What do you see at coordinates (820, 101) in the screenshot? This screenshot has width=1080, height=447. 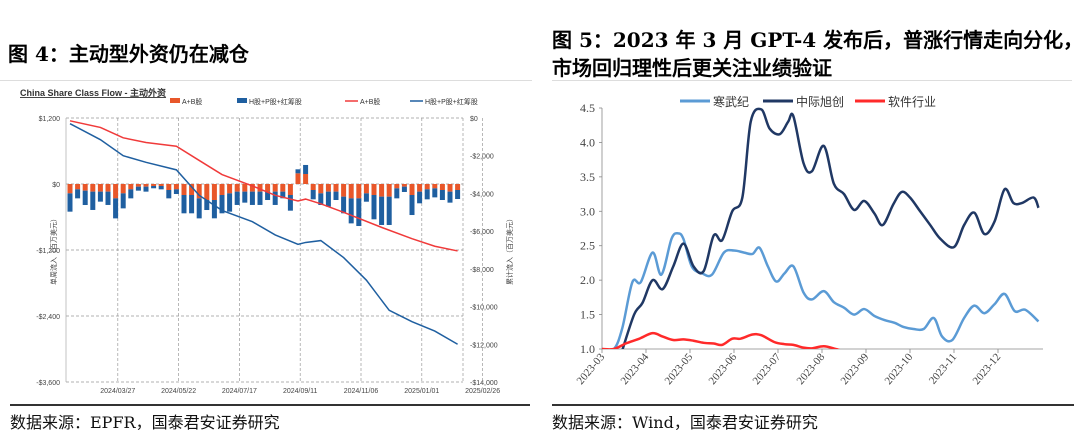 I see `legend-label: 中际旭创` at bounding box center [820, 101].